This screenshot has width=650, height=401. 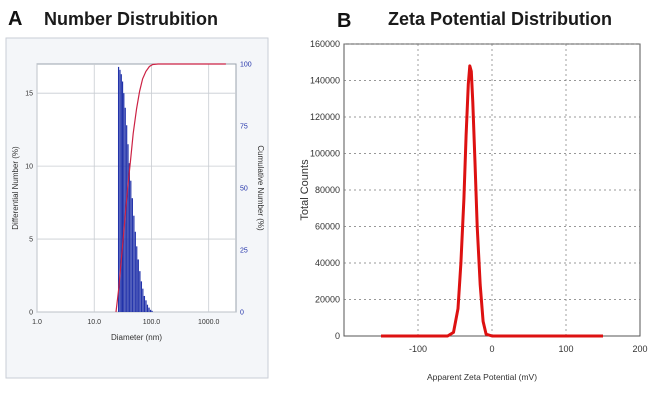 I want to click on panel-a-title: Number Distrubition, so click(x=131, y=19).